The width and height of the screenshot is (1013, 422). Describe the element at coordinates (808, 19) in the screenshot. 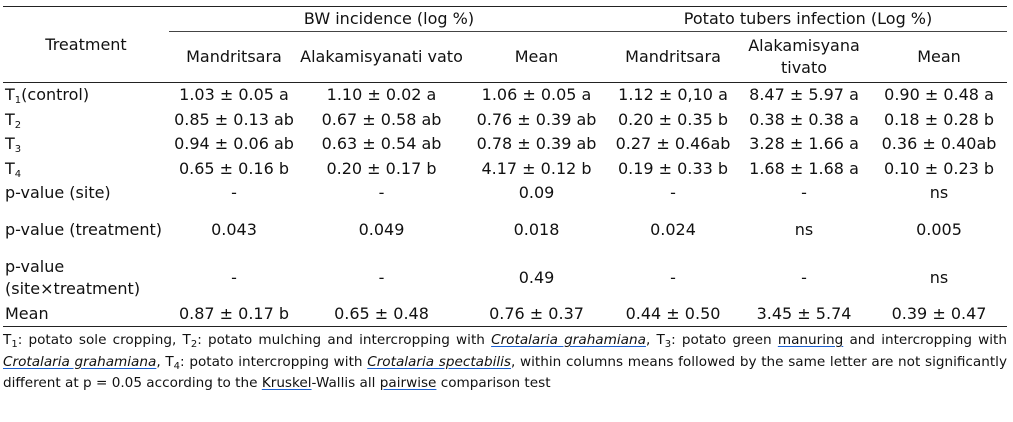

I see `header-group-potato-infection: Potato tubers infection (Log %)` at that location.